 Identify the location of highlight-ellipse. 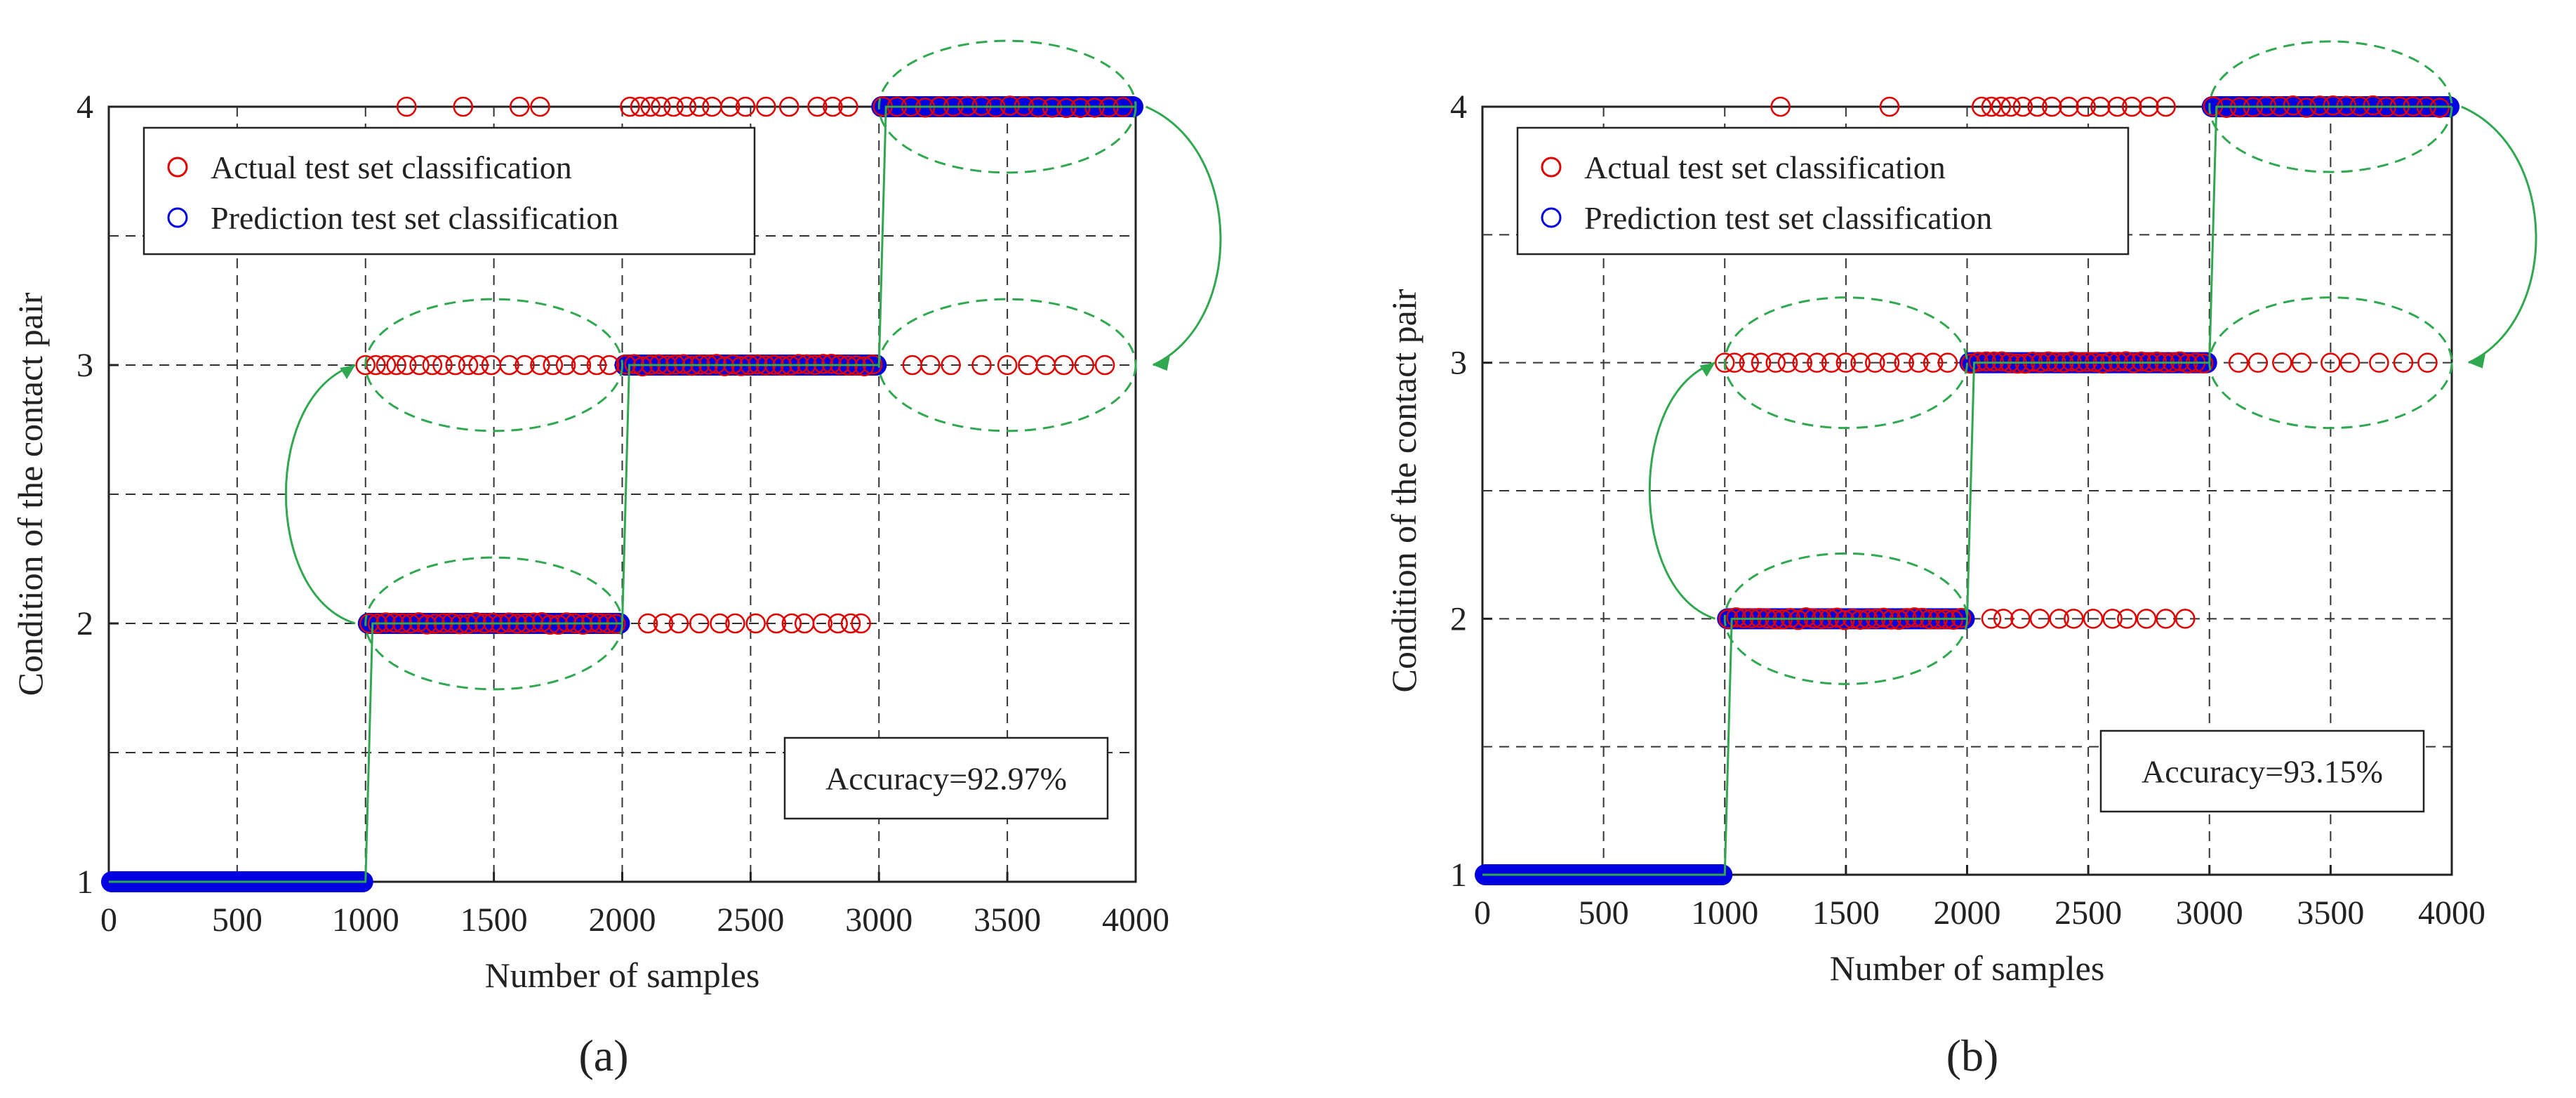
(1846, 363).